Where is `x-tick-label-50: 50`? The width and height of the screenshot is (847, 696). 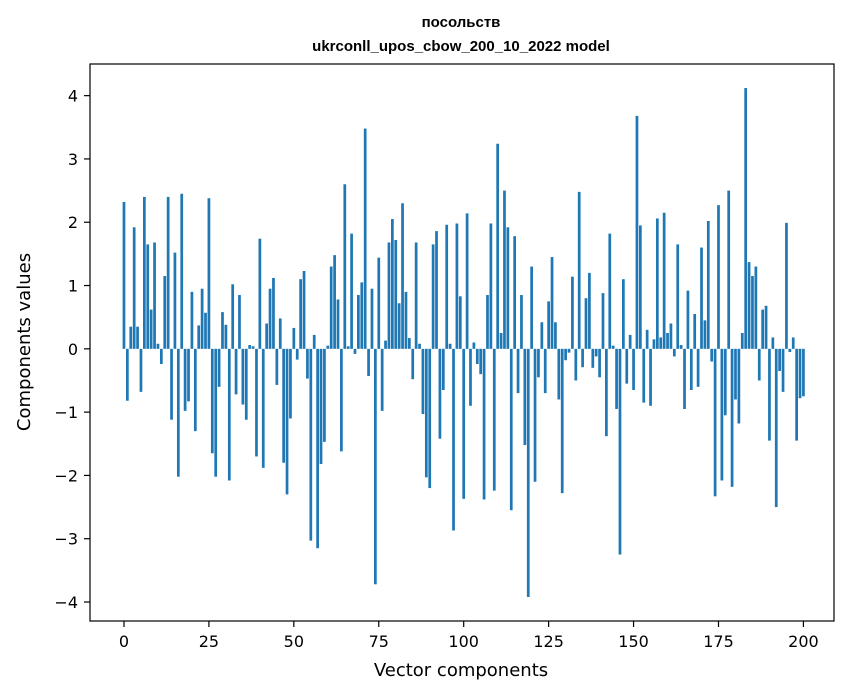
x-tick-label-50: 50 is located at coordinates (294, 641).